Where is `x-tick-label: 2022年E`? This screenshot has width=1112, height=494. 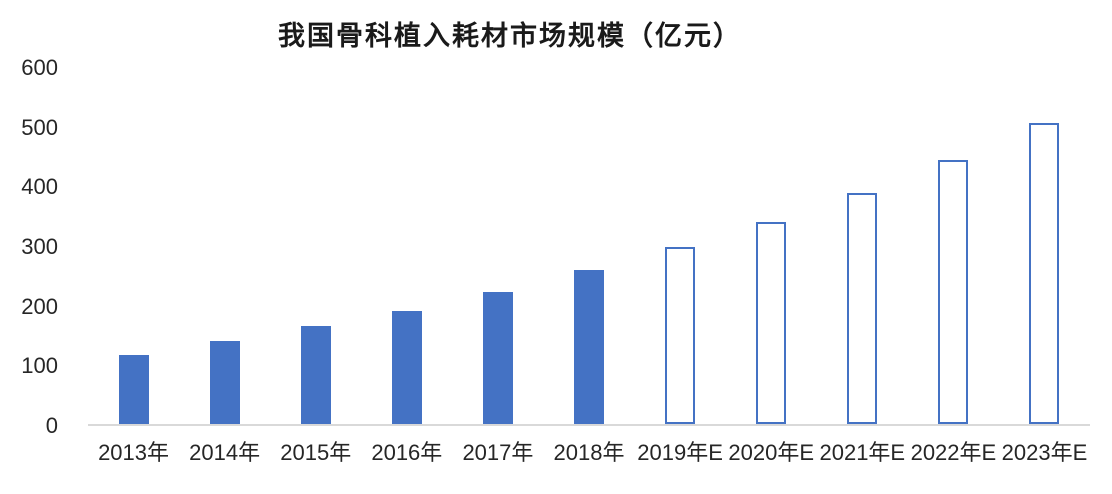
x-tick-label: 2022年E is located at coordinates (953, 452).